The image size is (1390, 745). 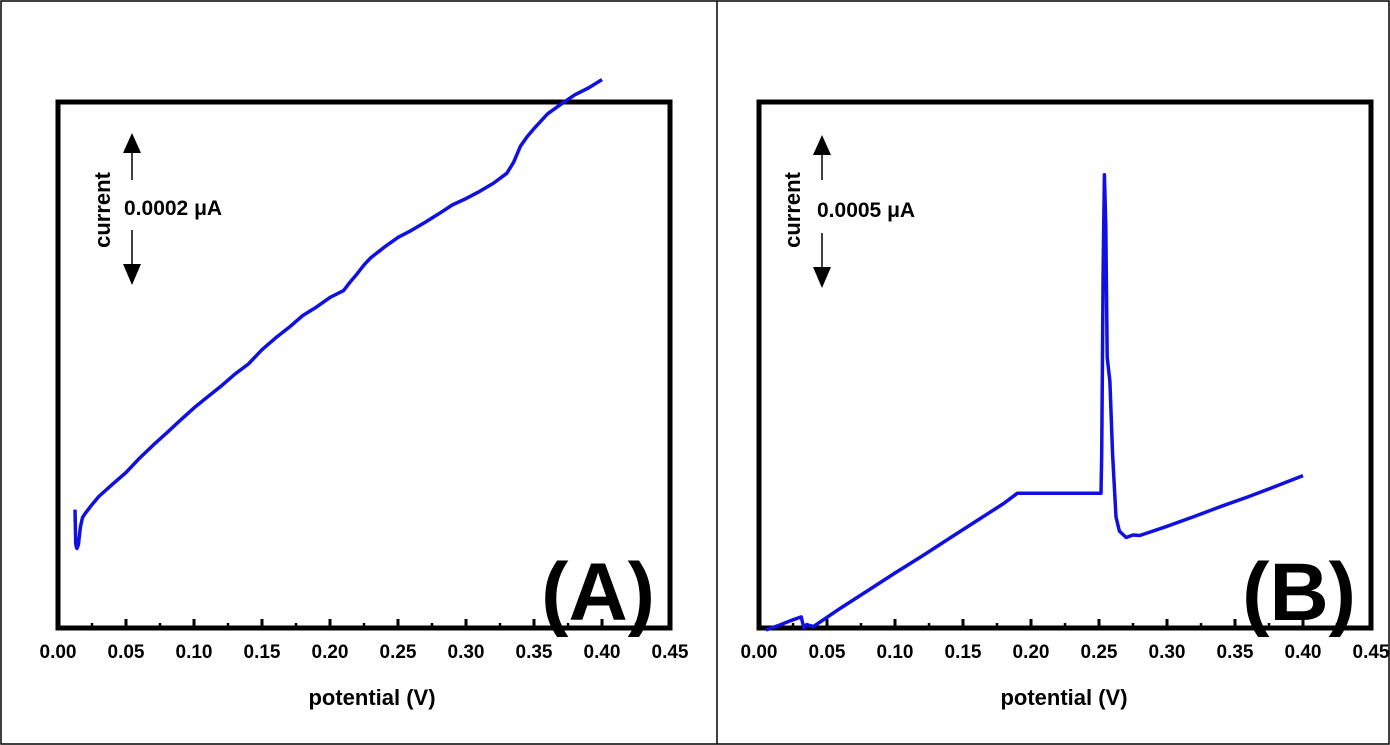 I want to click on panel-label: (A), so click(x=598, y=592).